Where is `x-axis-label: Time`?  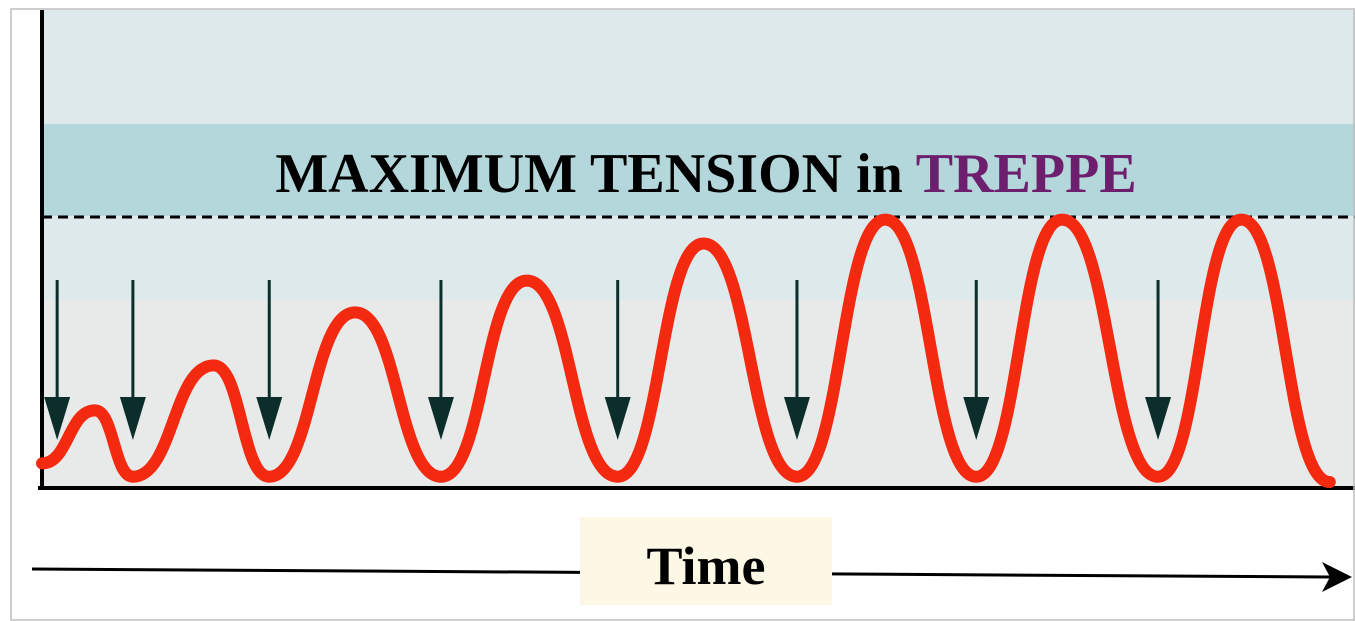
x-axis-label: Time is located at coordinates (706, 566).